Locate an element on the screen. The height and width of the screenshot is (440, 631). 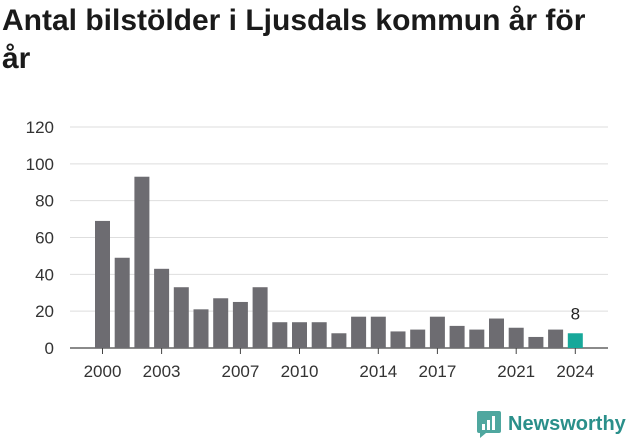
bar-2005 is located at coordinates (201, 328).